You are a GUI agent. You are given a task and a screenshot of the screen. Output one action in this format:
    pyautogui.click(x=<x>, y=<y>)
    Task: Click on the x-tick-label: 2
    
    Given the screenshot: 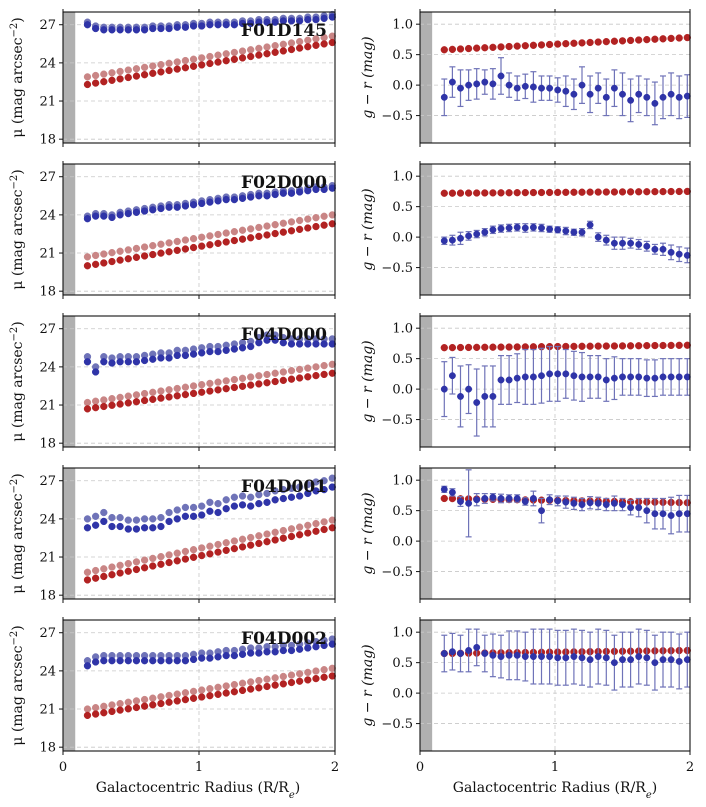 What is the action you would take?
    pyautogui.click(x=690, y=767)
    